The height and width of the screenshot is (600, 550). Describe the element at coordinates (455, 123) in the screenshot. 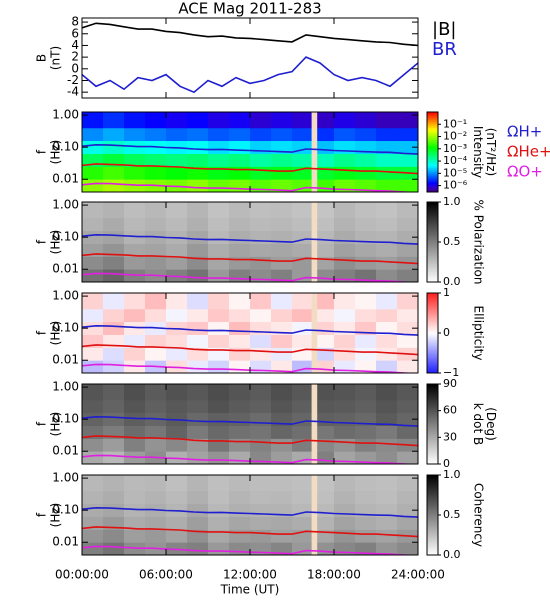

I see `colorbar-tick-label: 10⁻¹` at that location.